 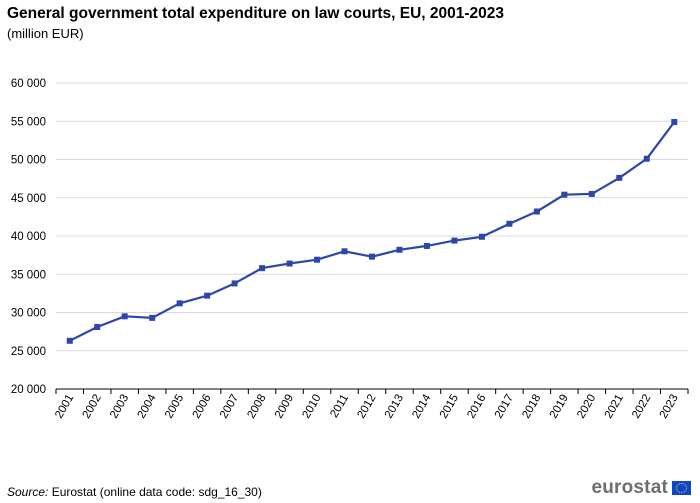 I want to click on x-tick-label: 2010, so click(x=311, y=407).